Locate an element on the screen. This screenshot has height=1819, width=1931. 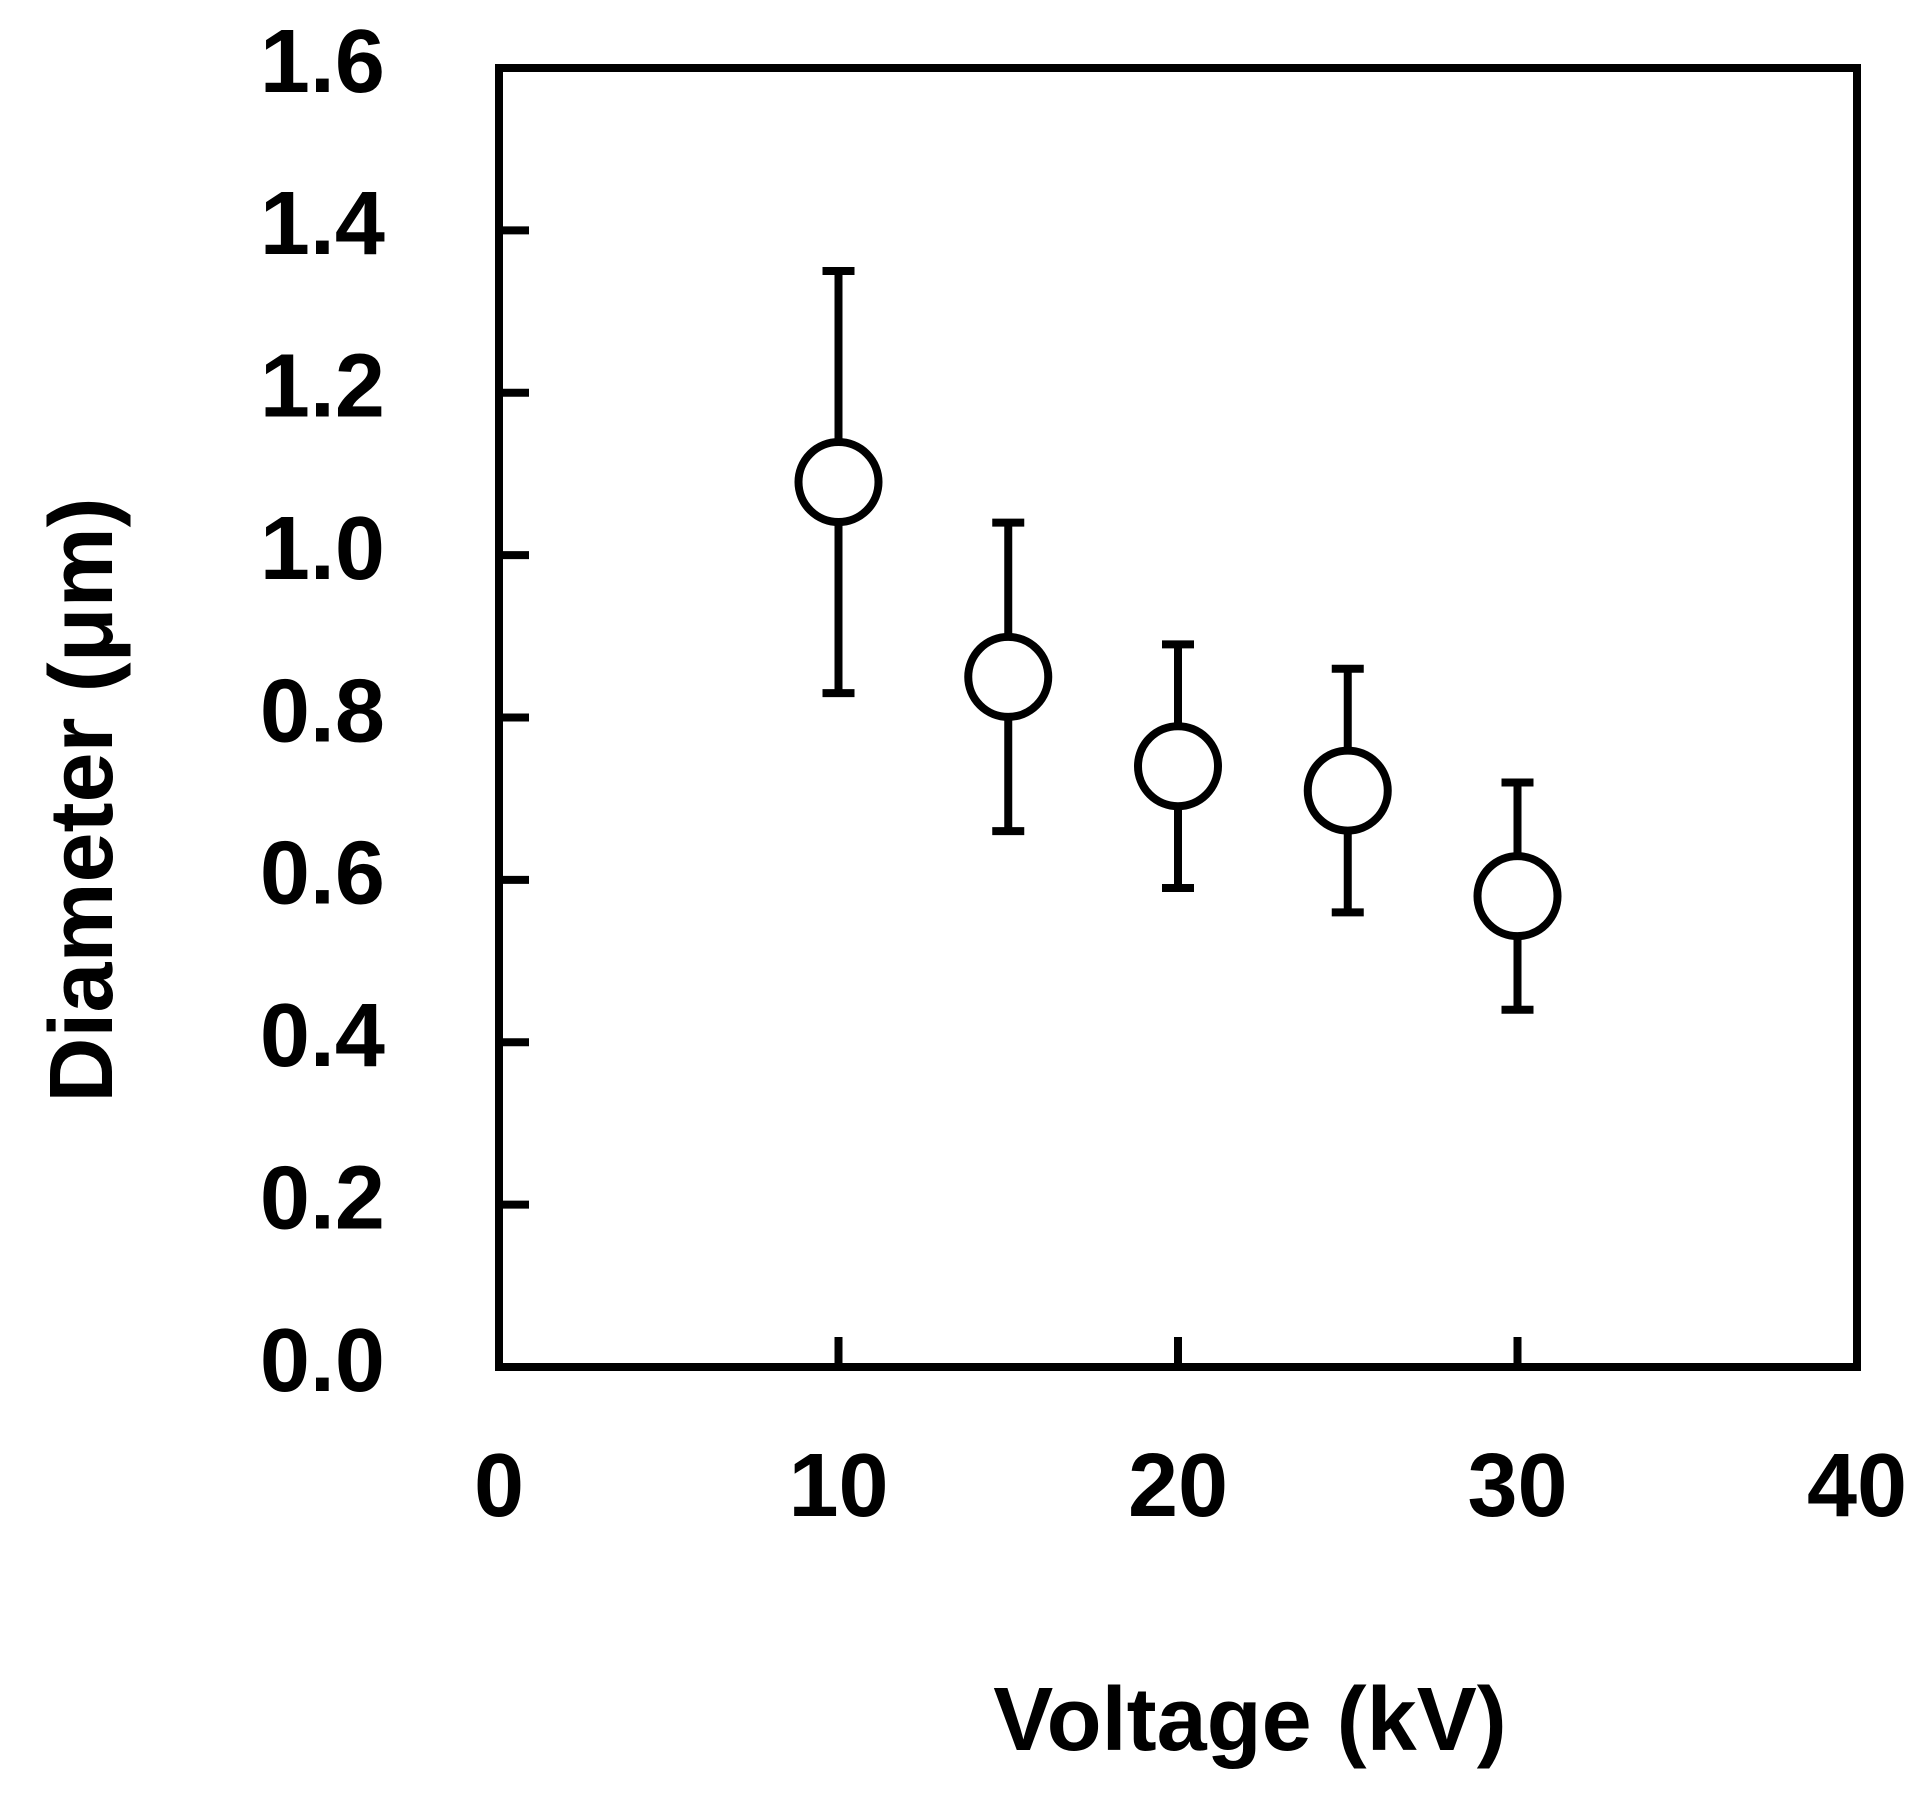
x-tick-label: 0 is located at coordinates (499, 1486).